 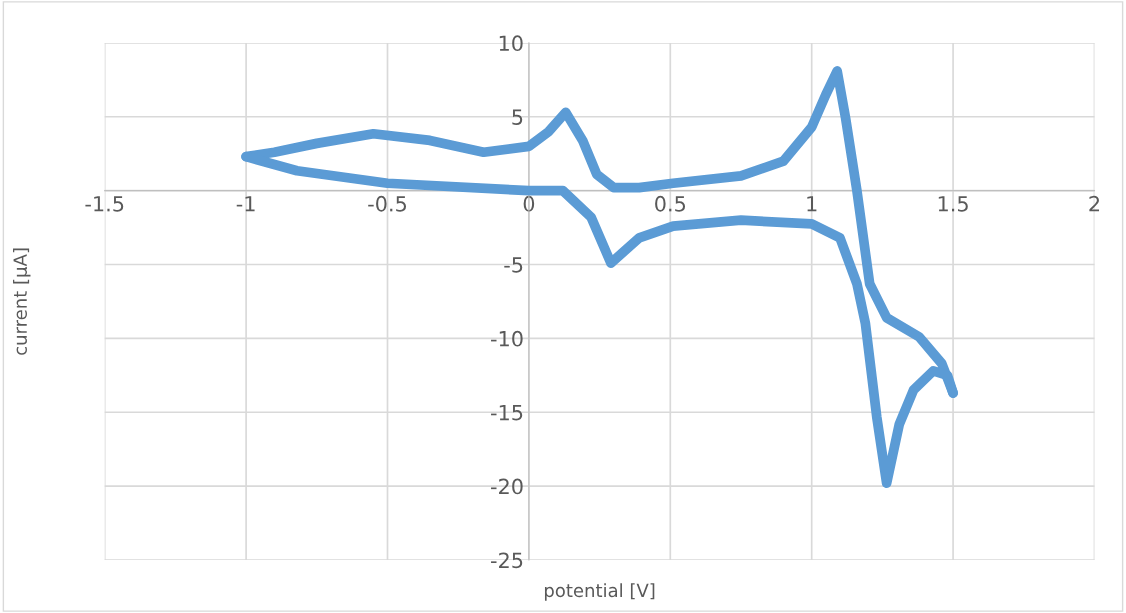 I want to click on y-axis-title: current [µA], so click(x=22, y=301).